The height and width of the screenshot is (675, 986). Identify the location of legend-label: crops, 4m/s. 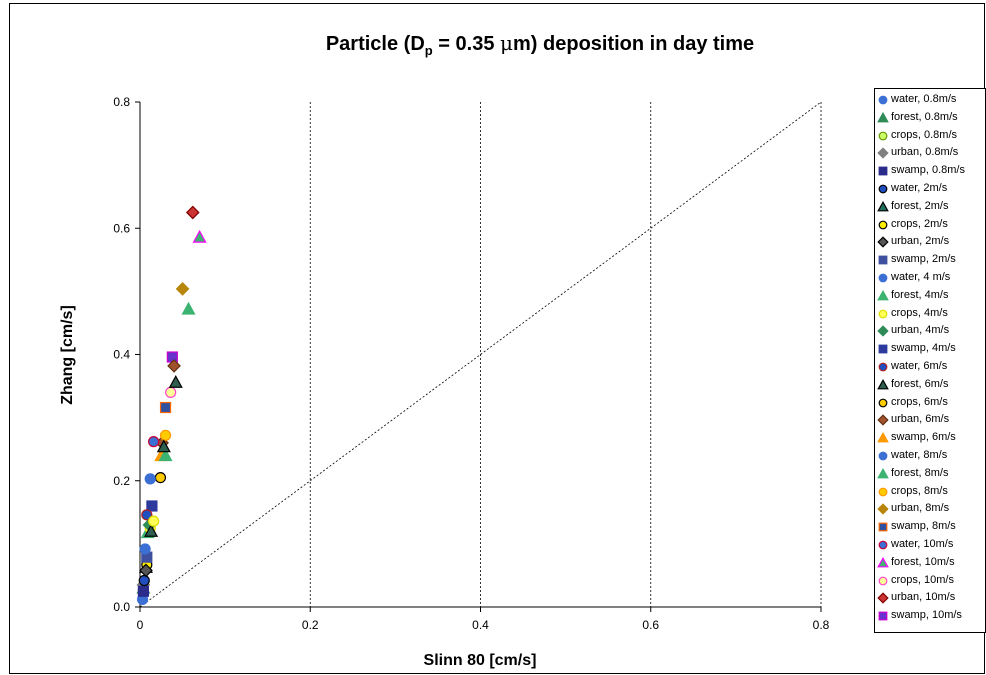
(919, 312).